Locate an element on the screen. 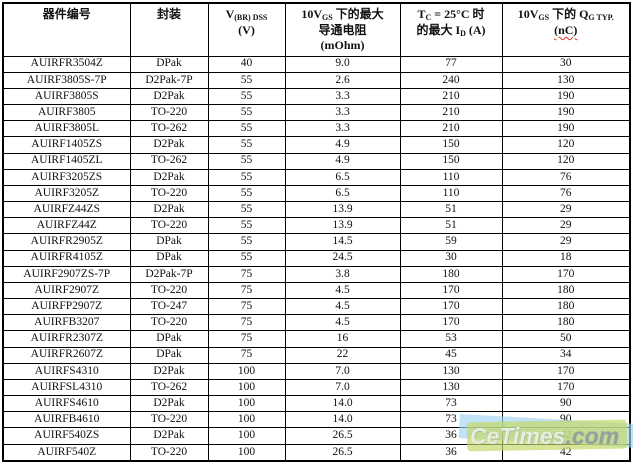 The width and height of the screenshot is (633, 464). table-row: AUIRFZ44Z TO-220 55 13.9 51 29 is located at coordinates (316, 226).